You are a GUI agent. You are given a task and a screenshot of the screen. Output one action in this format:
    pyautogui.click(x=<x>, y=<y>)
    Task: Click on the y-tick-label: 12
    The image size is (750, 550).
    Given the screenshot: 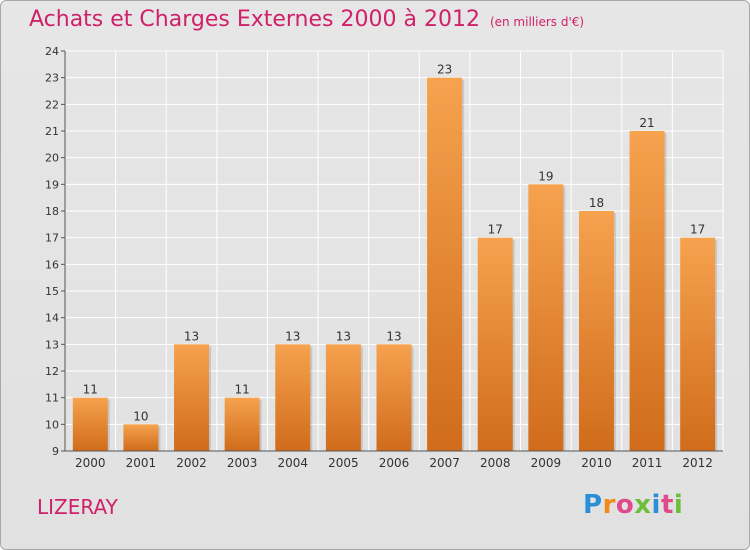 What is the action you would take?
    pyautogui.click(x=52, y=371)
    